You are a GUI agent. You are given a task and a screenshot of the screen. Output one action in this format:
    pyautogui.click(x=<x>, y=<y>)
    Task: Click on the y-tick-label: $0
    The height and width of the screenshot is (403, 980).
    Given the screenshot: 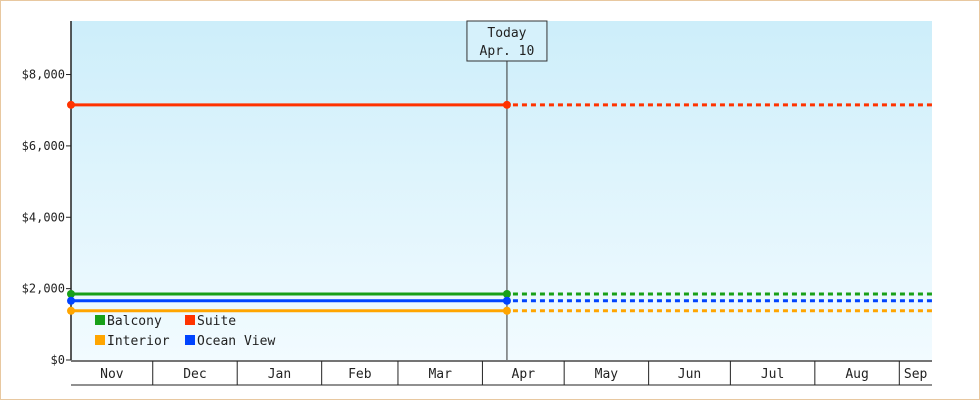 What is the action you would take?
    pyautogui.click(x=58, y=360)
    